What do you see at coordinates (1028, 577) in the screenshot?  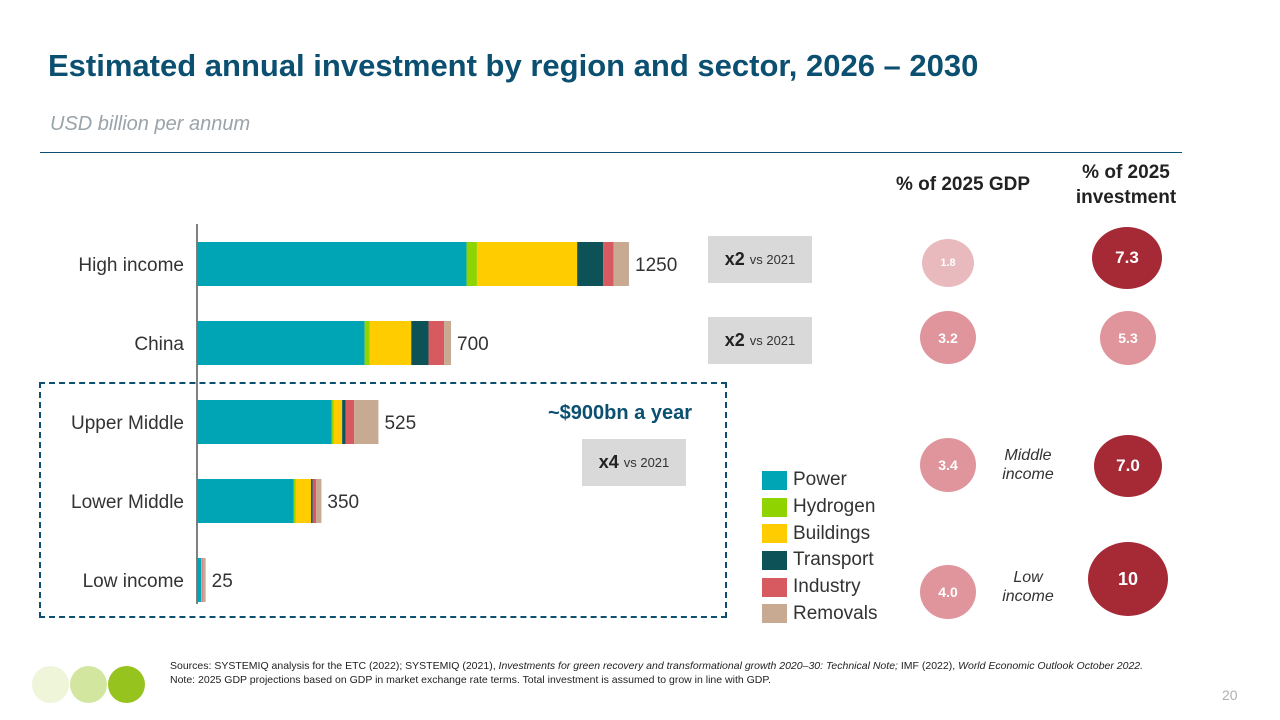 I see `low-income-note-line1: Low` at bounding box center [1028, 577].